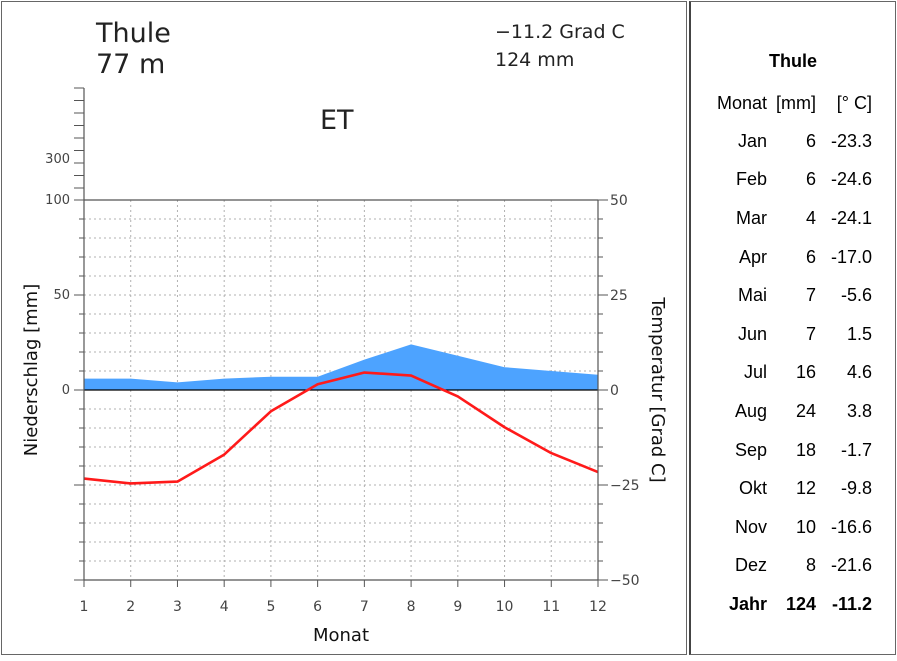 The height and width of the screenshot is (661, 897). I want to click on climate-class: ET, so click(337, 120).